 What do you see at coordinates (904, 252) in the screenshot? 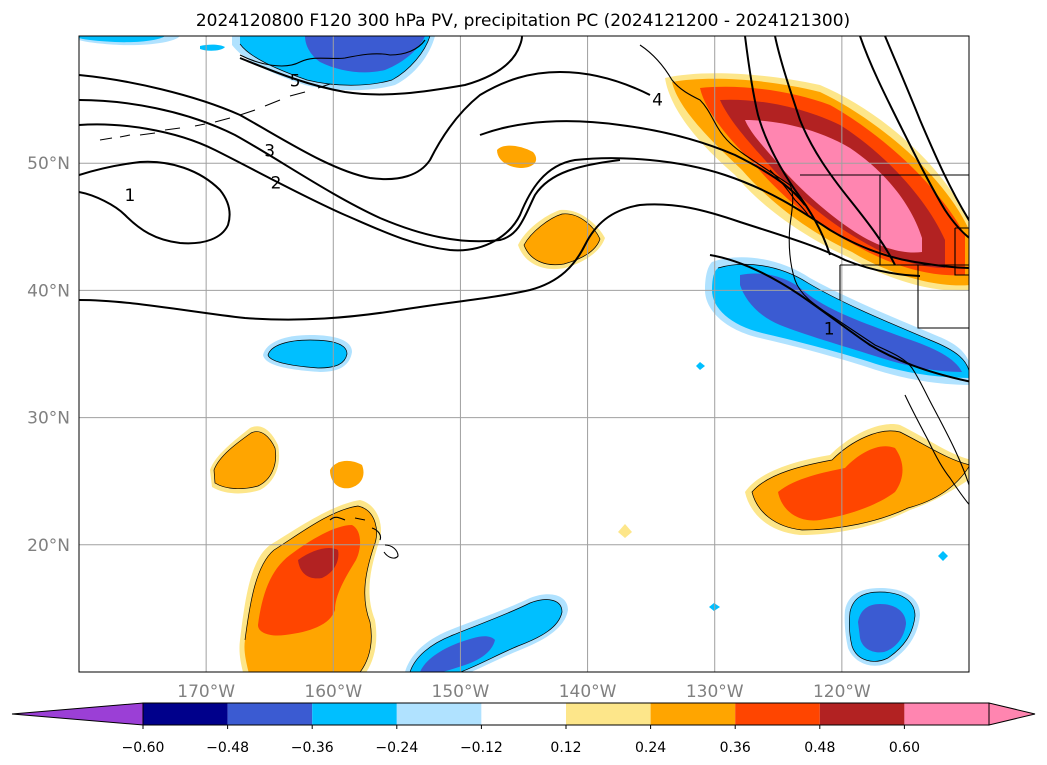
I see `coast-state-lines` at bounding box center [904, 252].